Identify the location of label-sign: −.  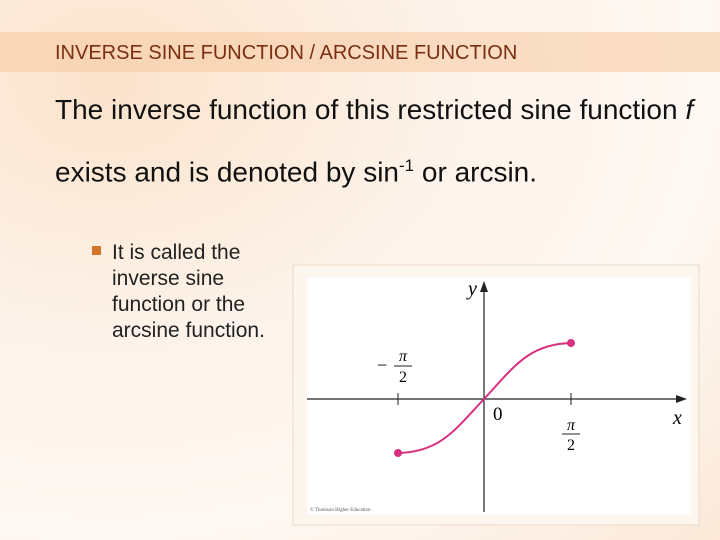
(382, 365).